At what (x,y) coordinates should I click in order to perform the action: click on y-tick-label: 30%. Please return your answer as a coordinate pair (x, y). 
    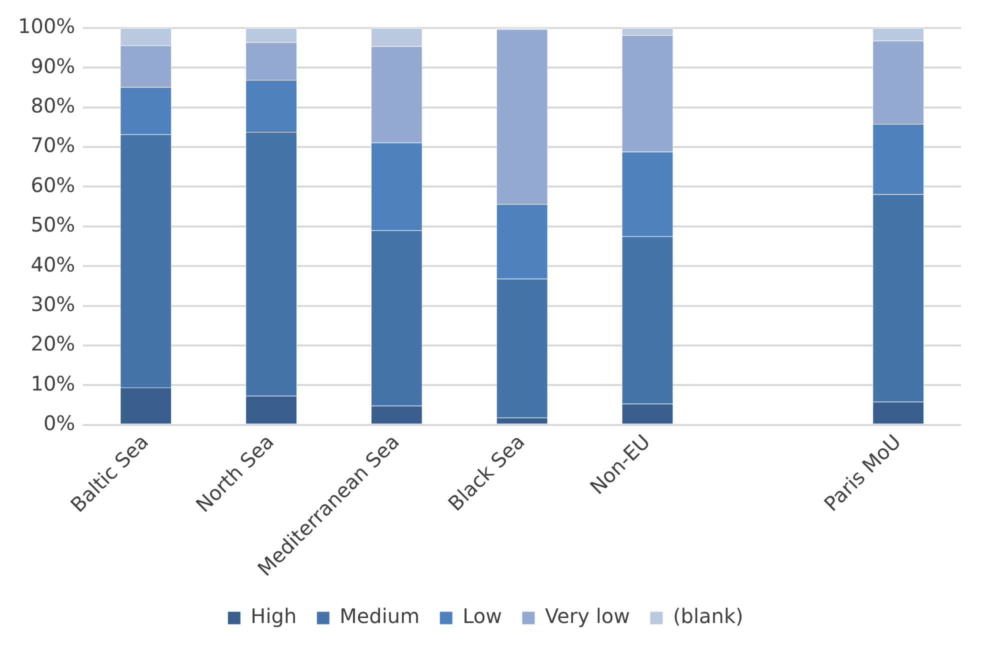
    Looking at the image, I should click on (53, 304).